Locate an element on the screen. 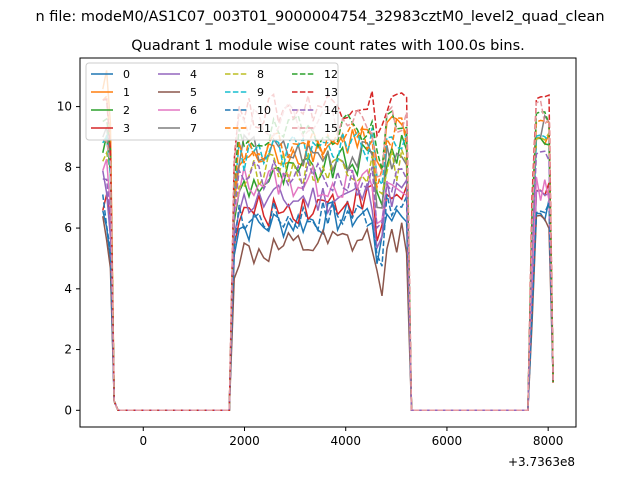 This screenshot has width=640, height=480. y-tick-label: 10 is located at coordinates (64, 107).